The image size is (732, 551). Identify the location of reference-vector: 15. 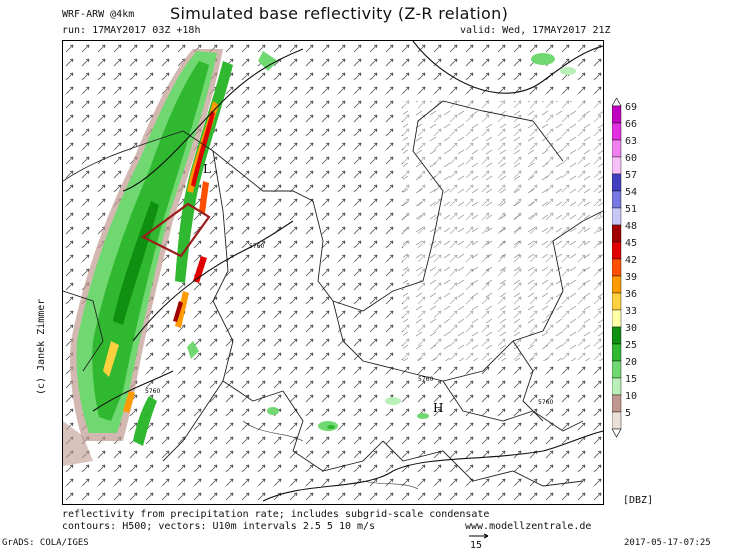
(479, 542).